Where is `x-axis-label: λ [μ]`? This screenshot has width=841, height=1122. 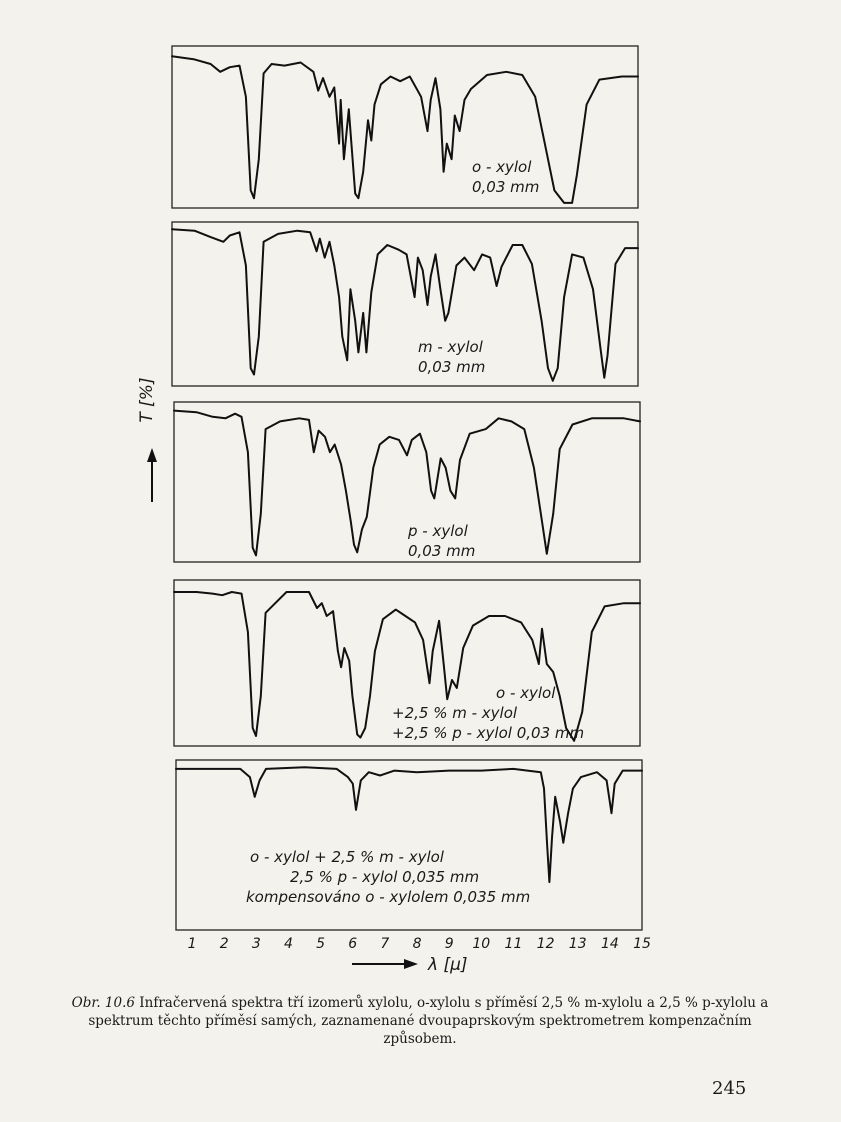
x-axis-label: λ [μ] is located at coordinates (410, 965).